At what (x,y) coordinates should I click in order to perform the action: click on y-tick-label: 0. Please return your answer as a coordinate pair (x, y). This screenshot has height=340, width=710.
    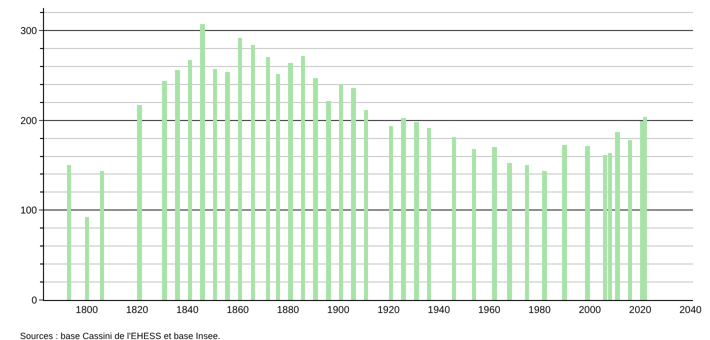
    Looking at the image, I should click on (34, 301).